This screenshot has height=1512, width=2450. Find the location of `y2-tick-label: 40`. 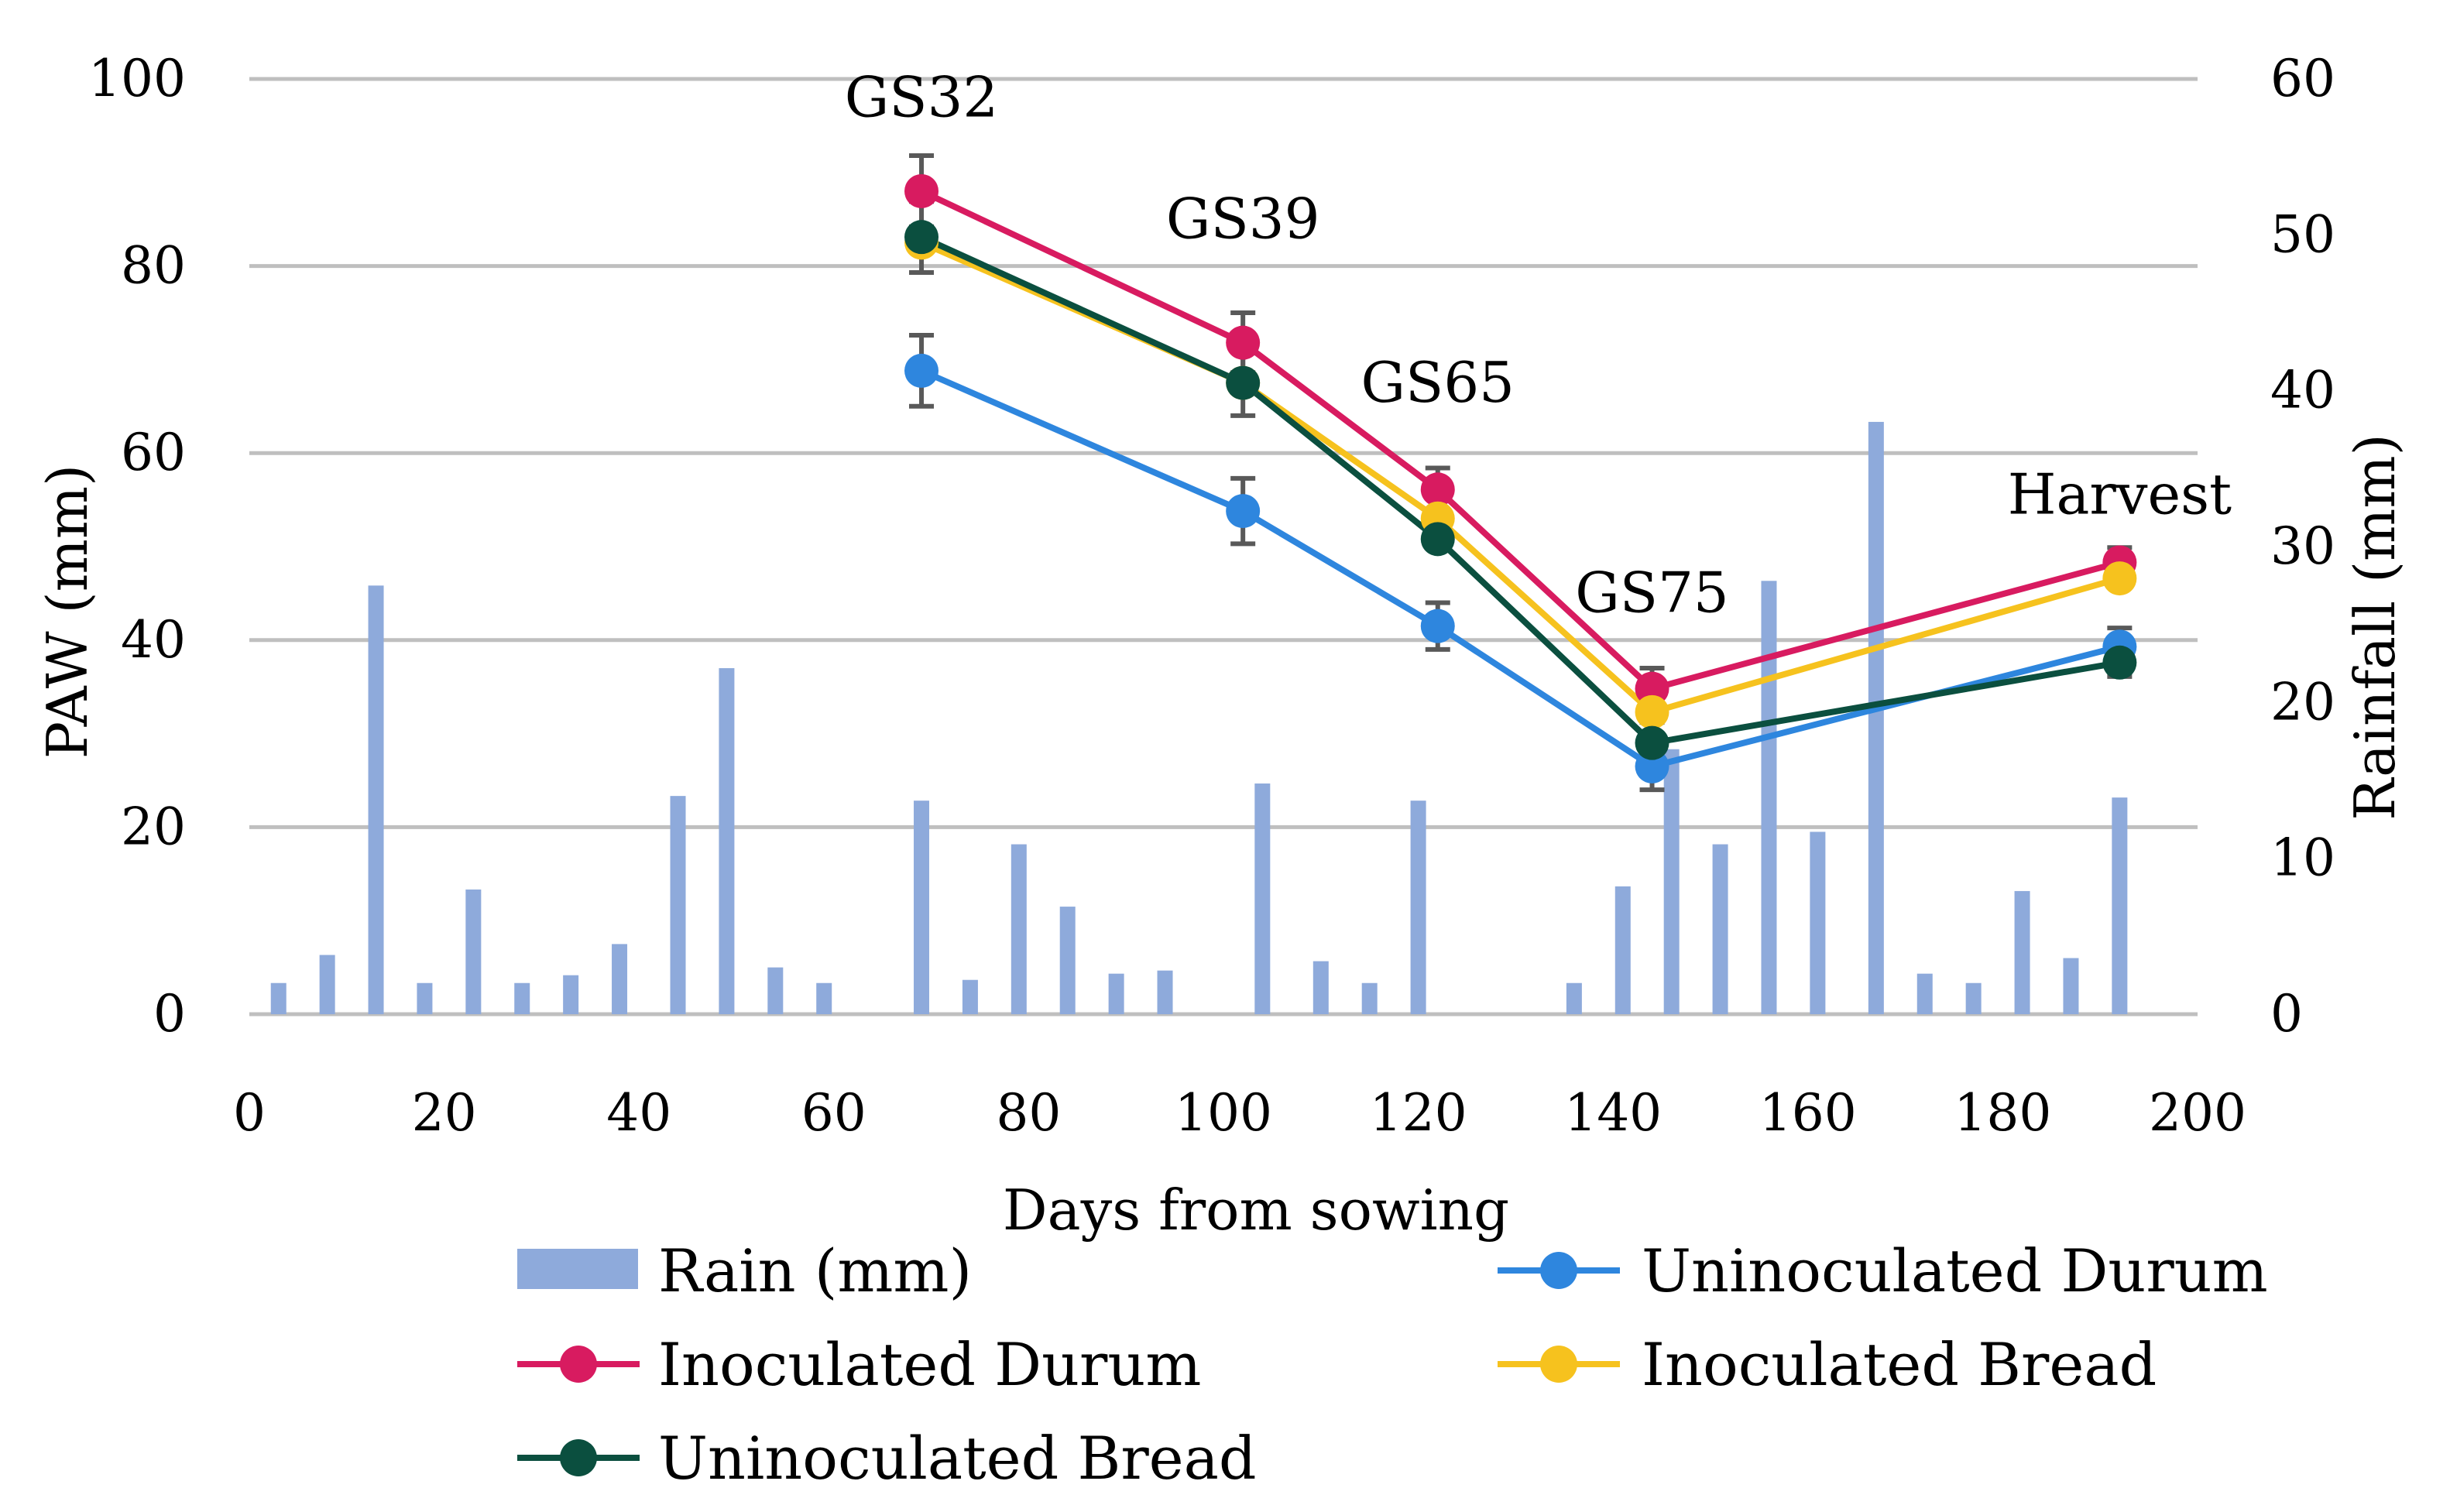

y2-tick-label: 40 is located at coordinates (2302, 390).